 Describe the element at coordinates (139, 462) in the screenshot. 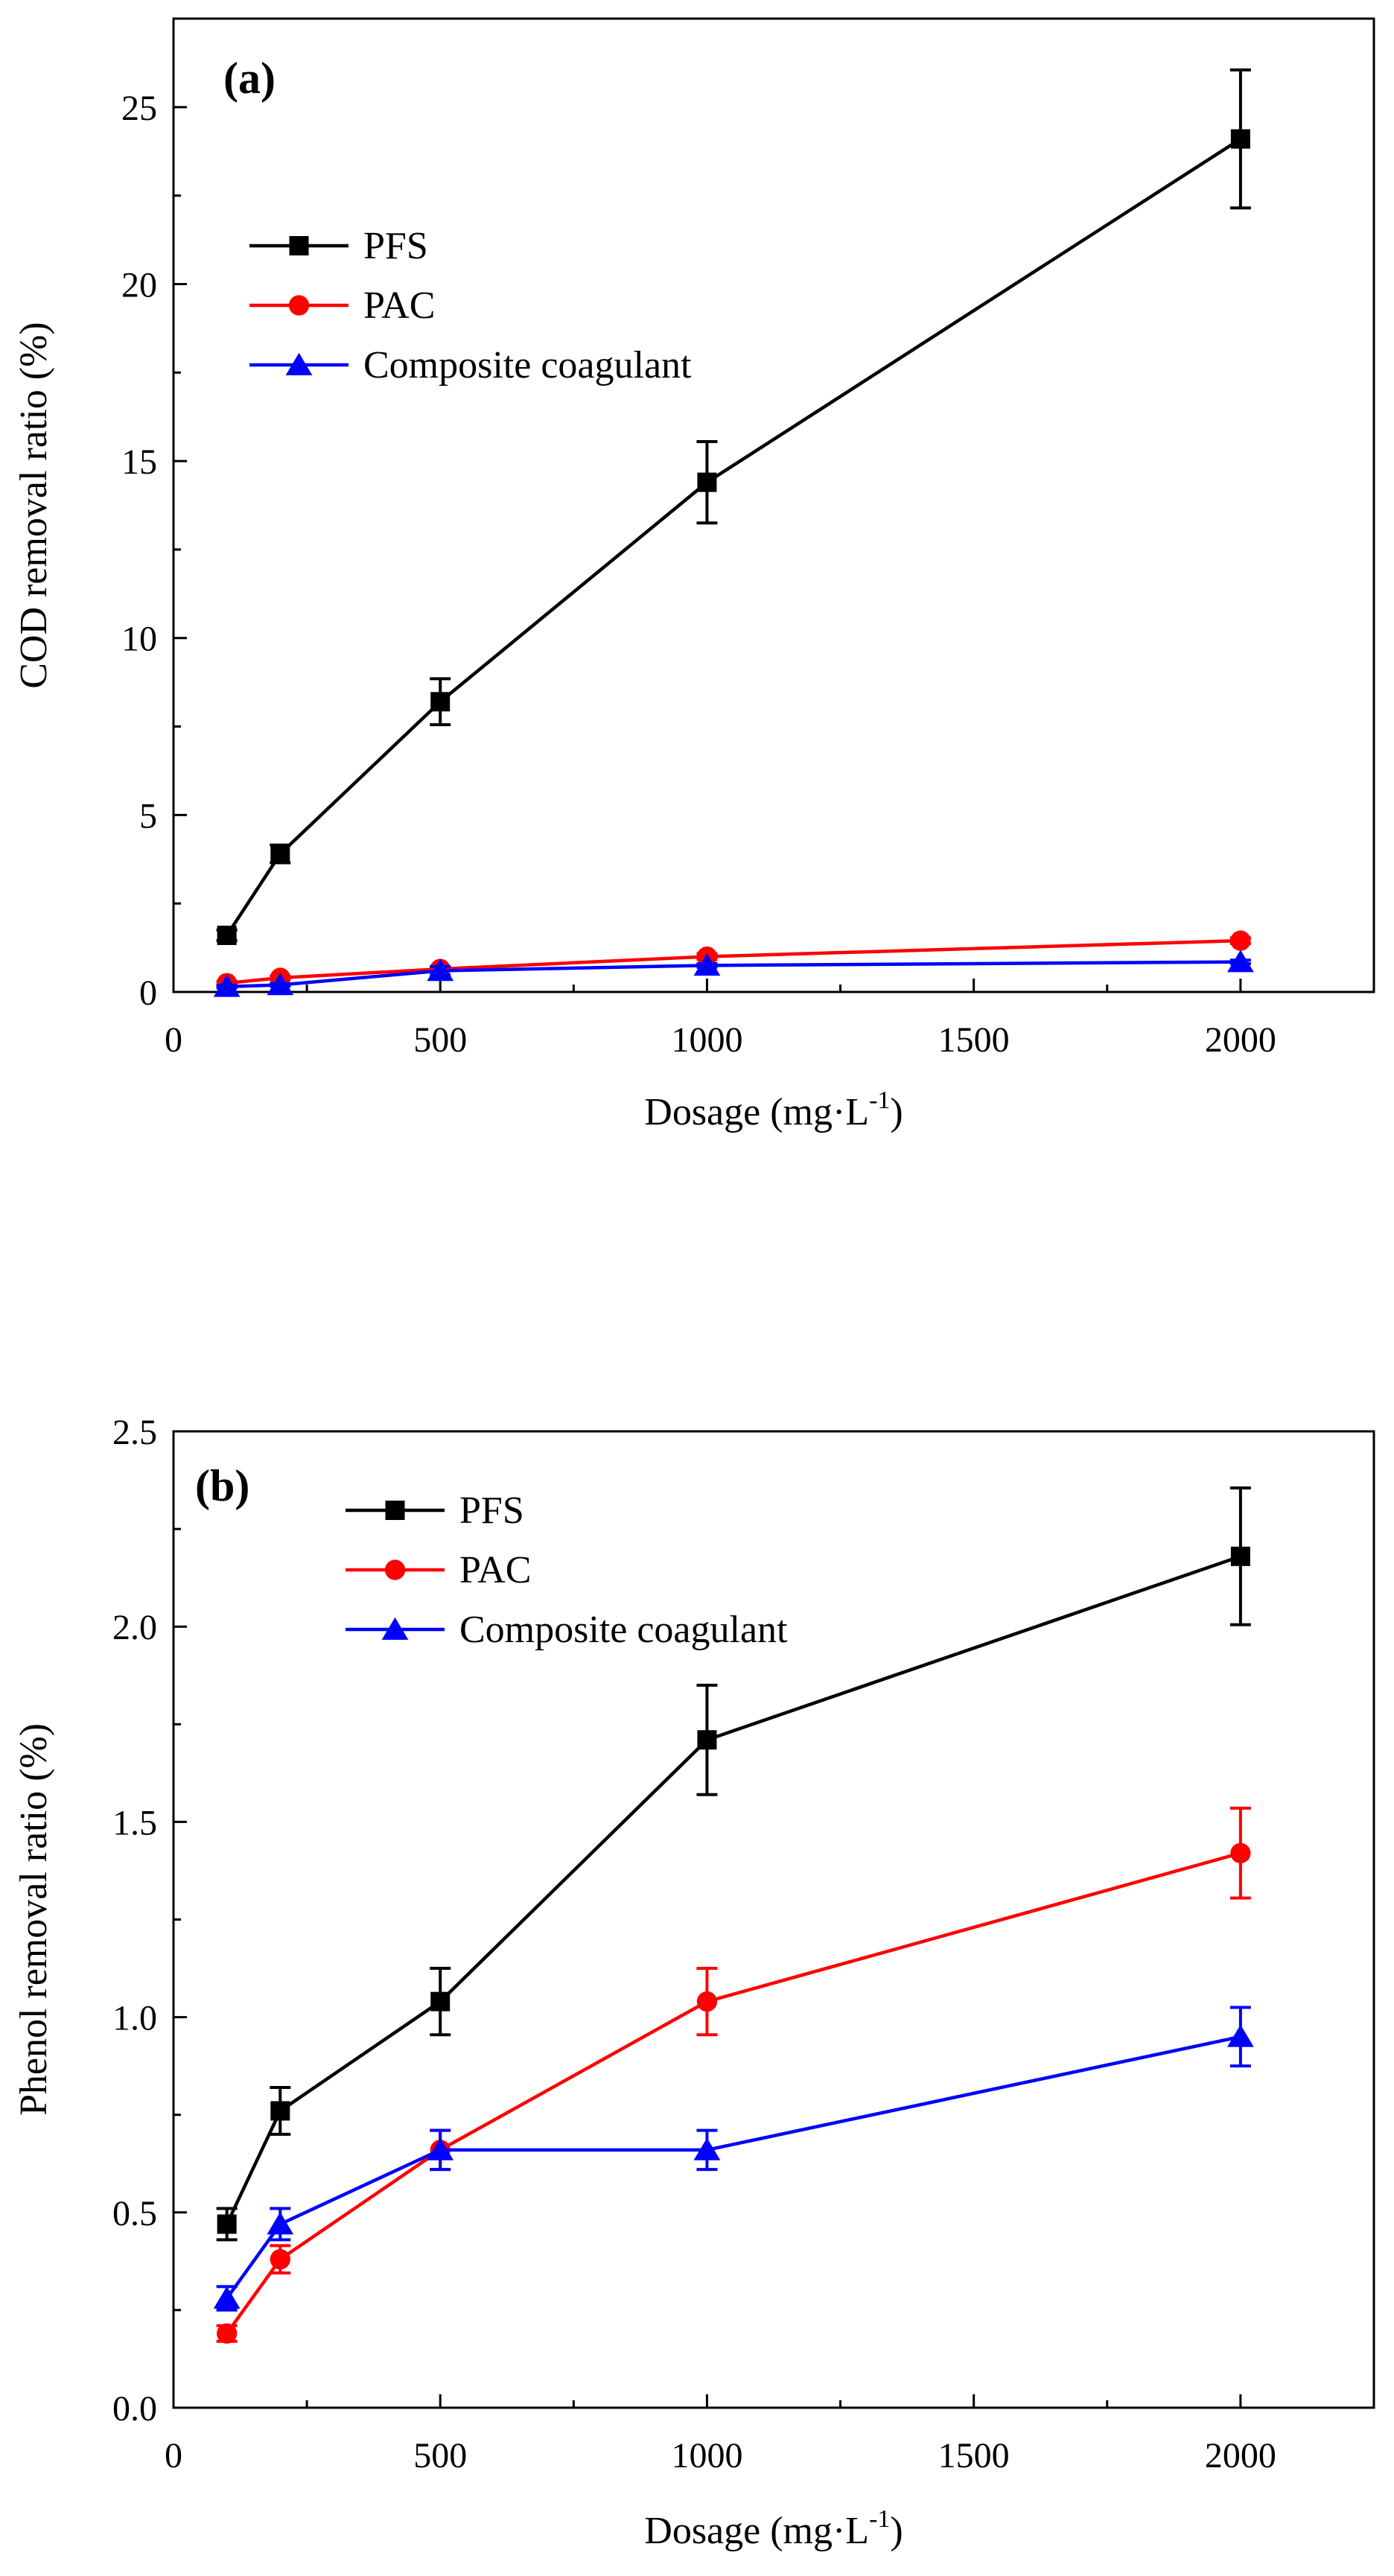

I see `y-tick-label: 15` at that location.